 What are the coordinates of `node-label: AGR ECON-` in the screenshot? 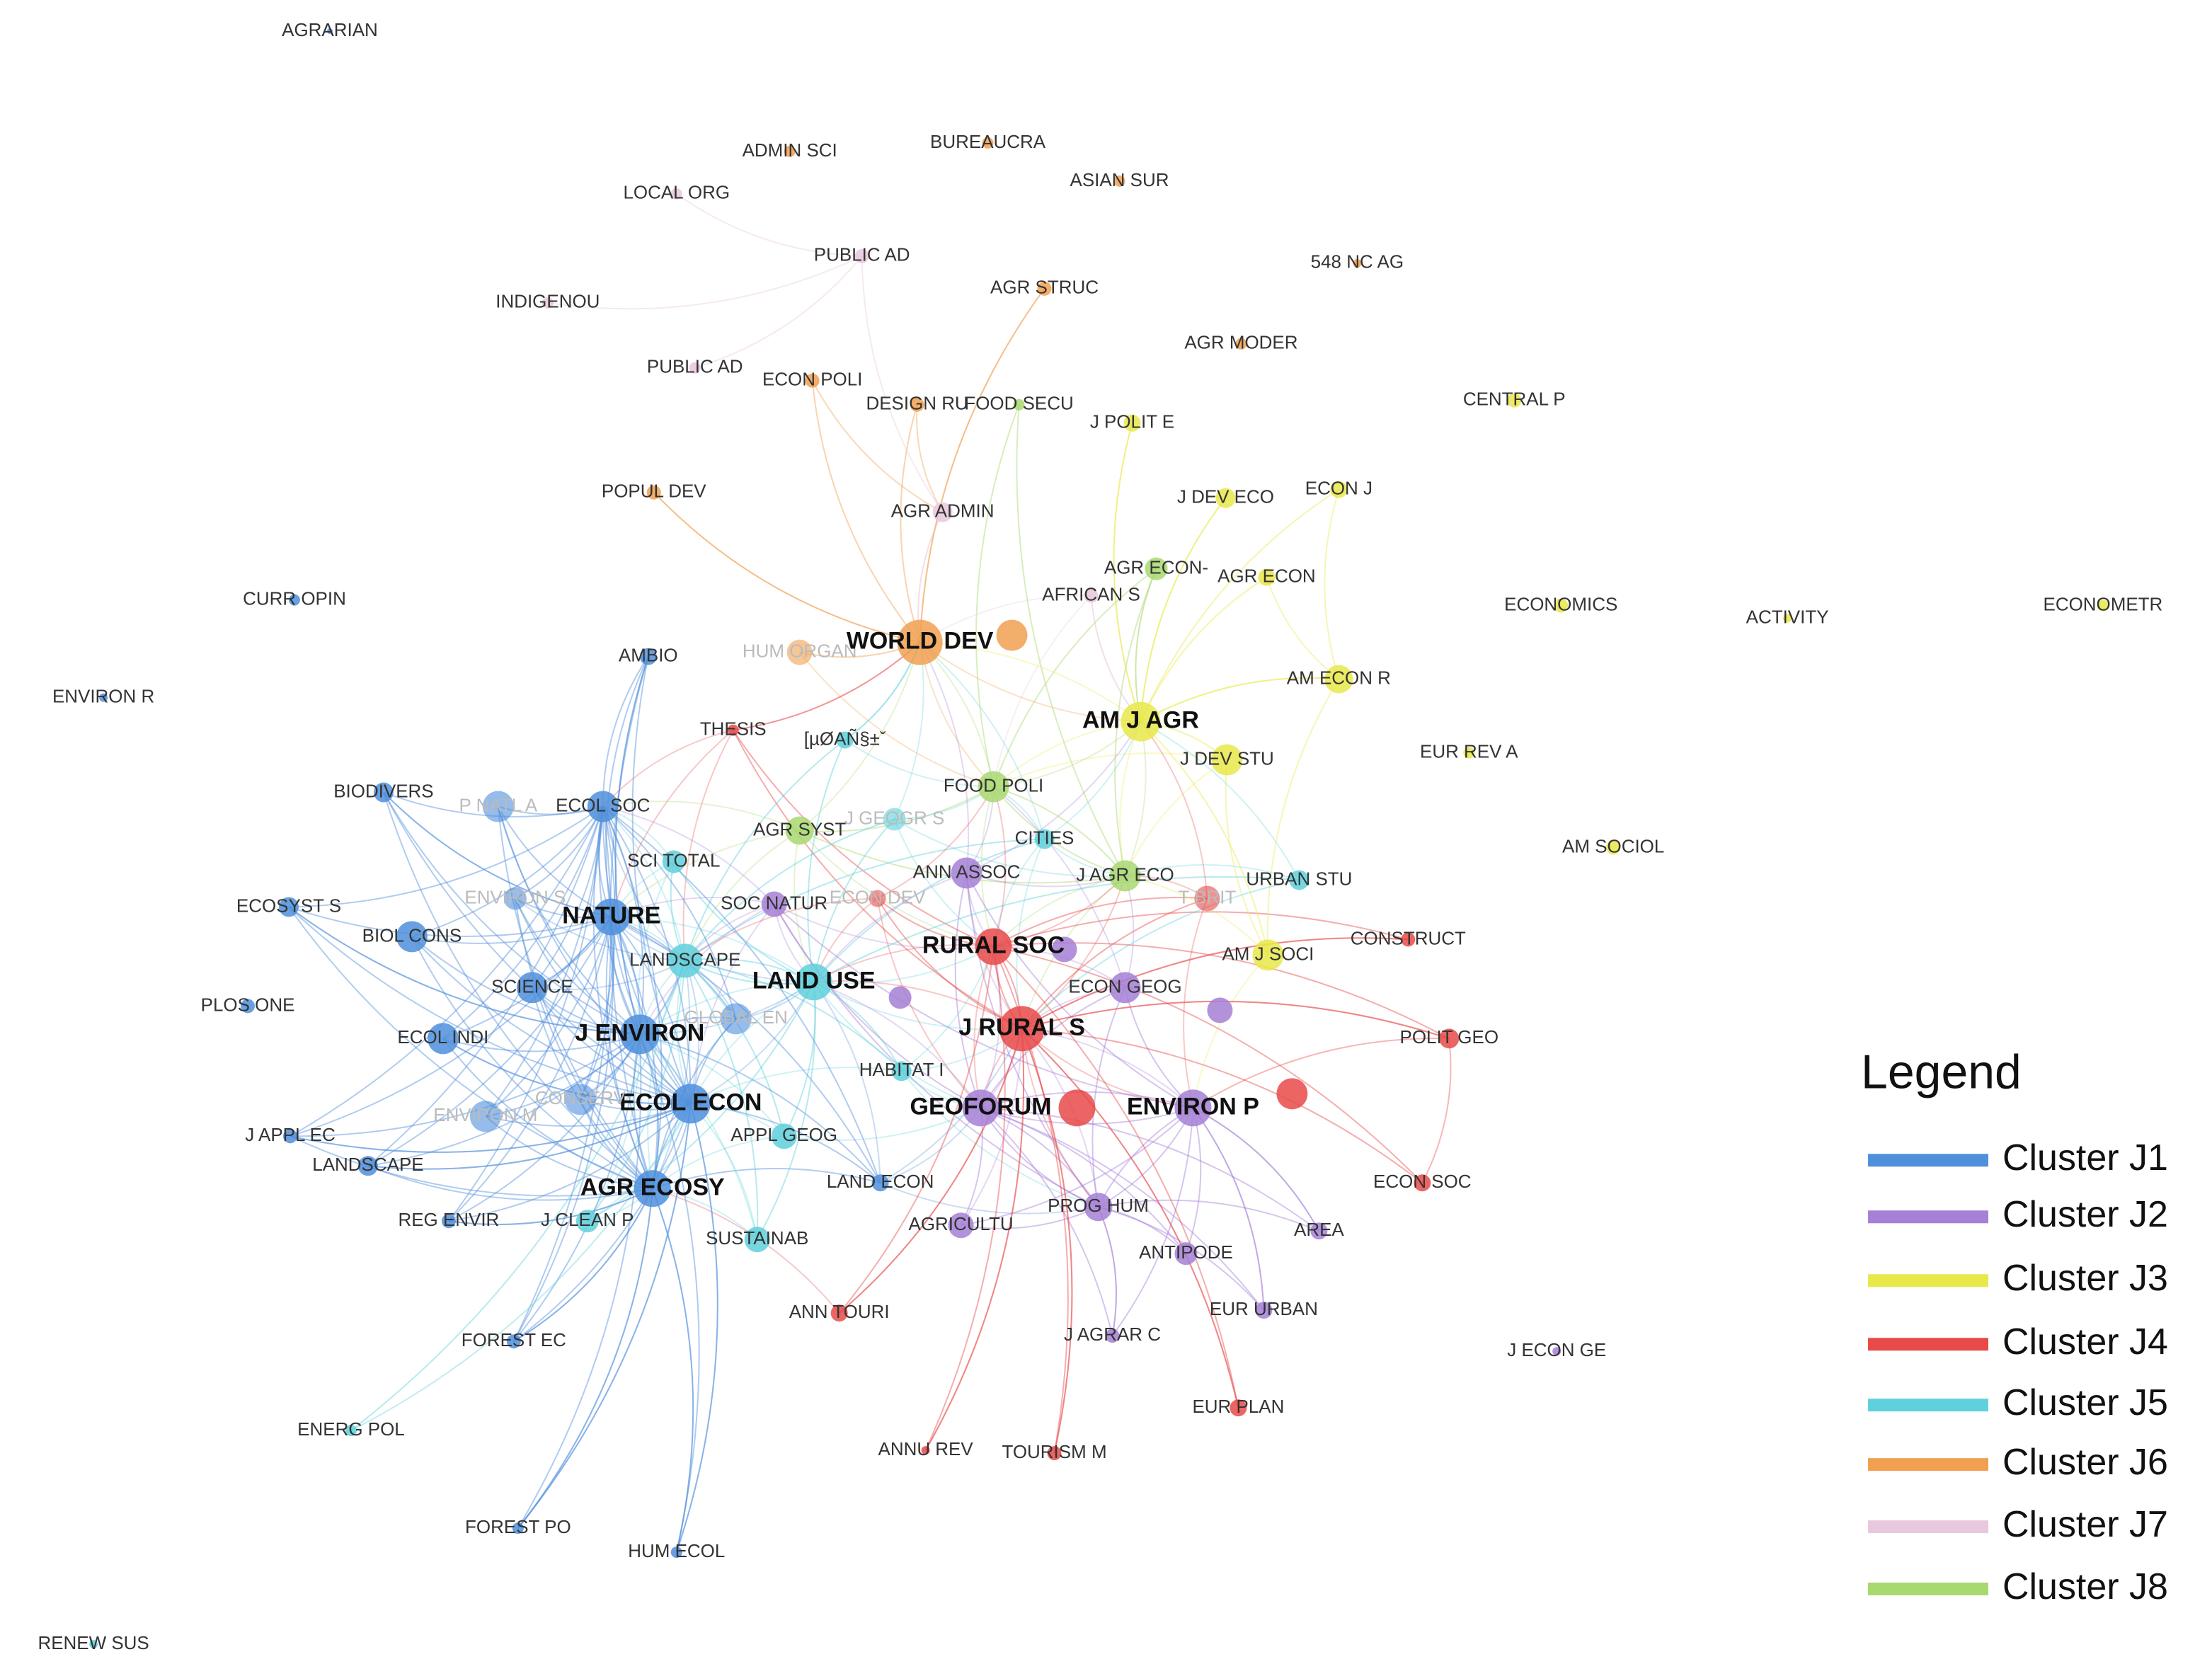 It's located at (1156, 567).